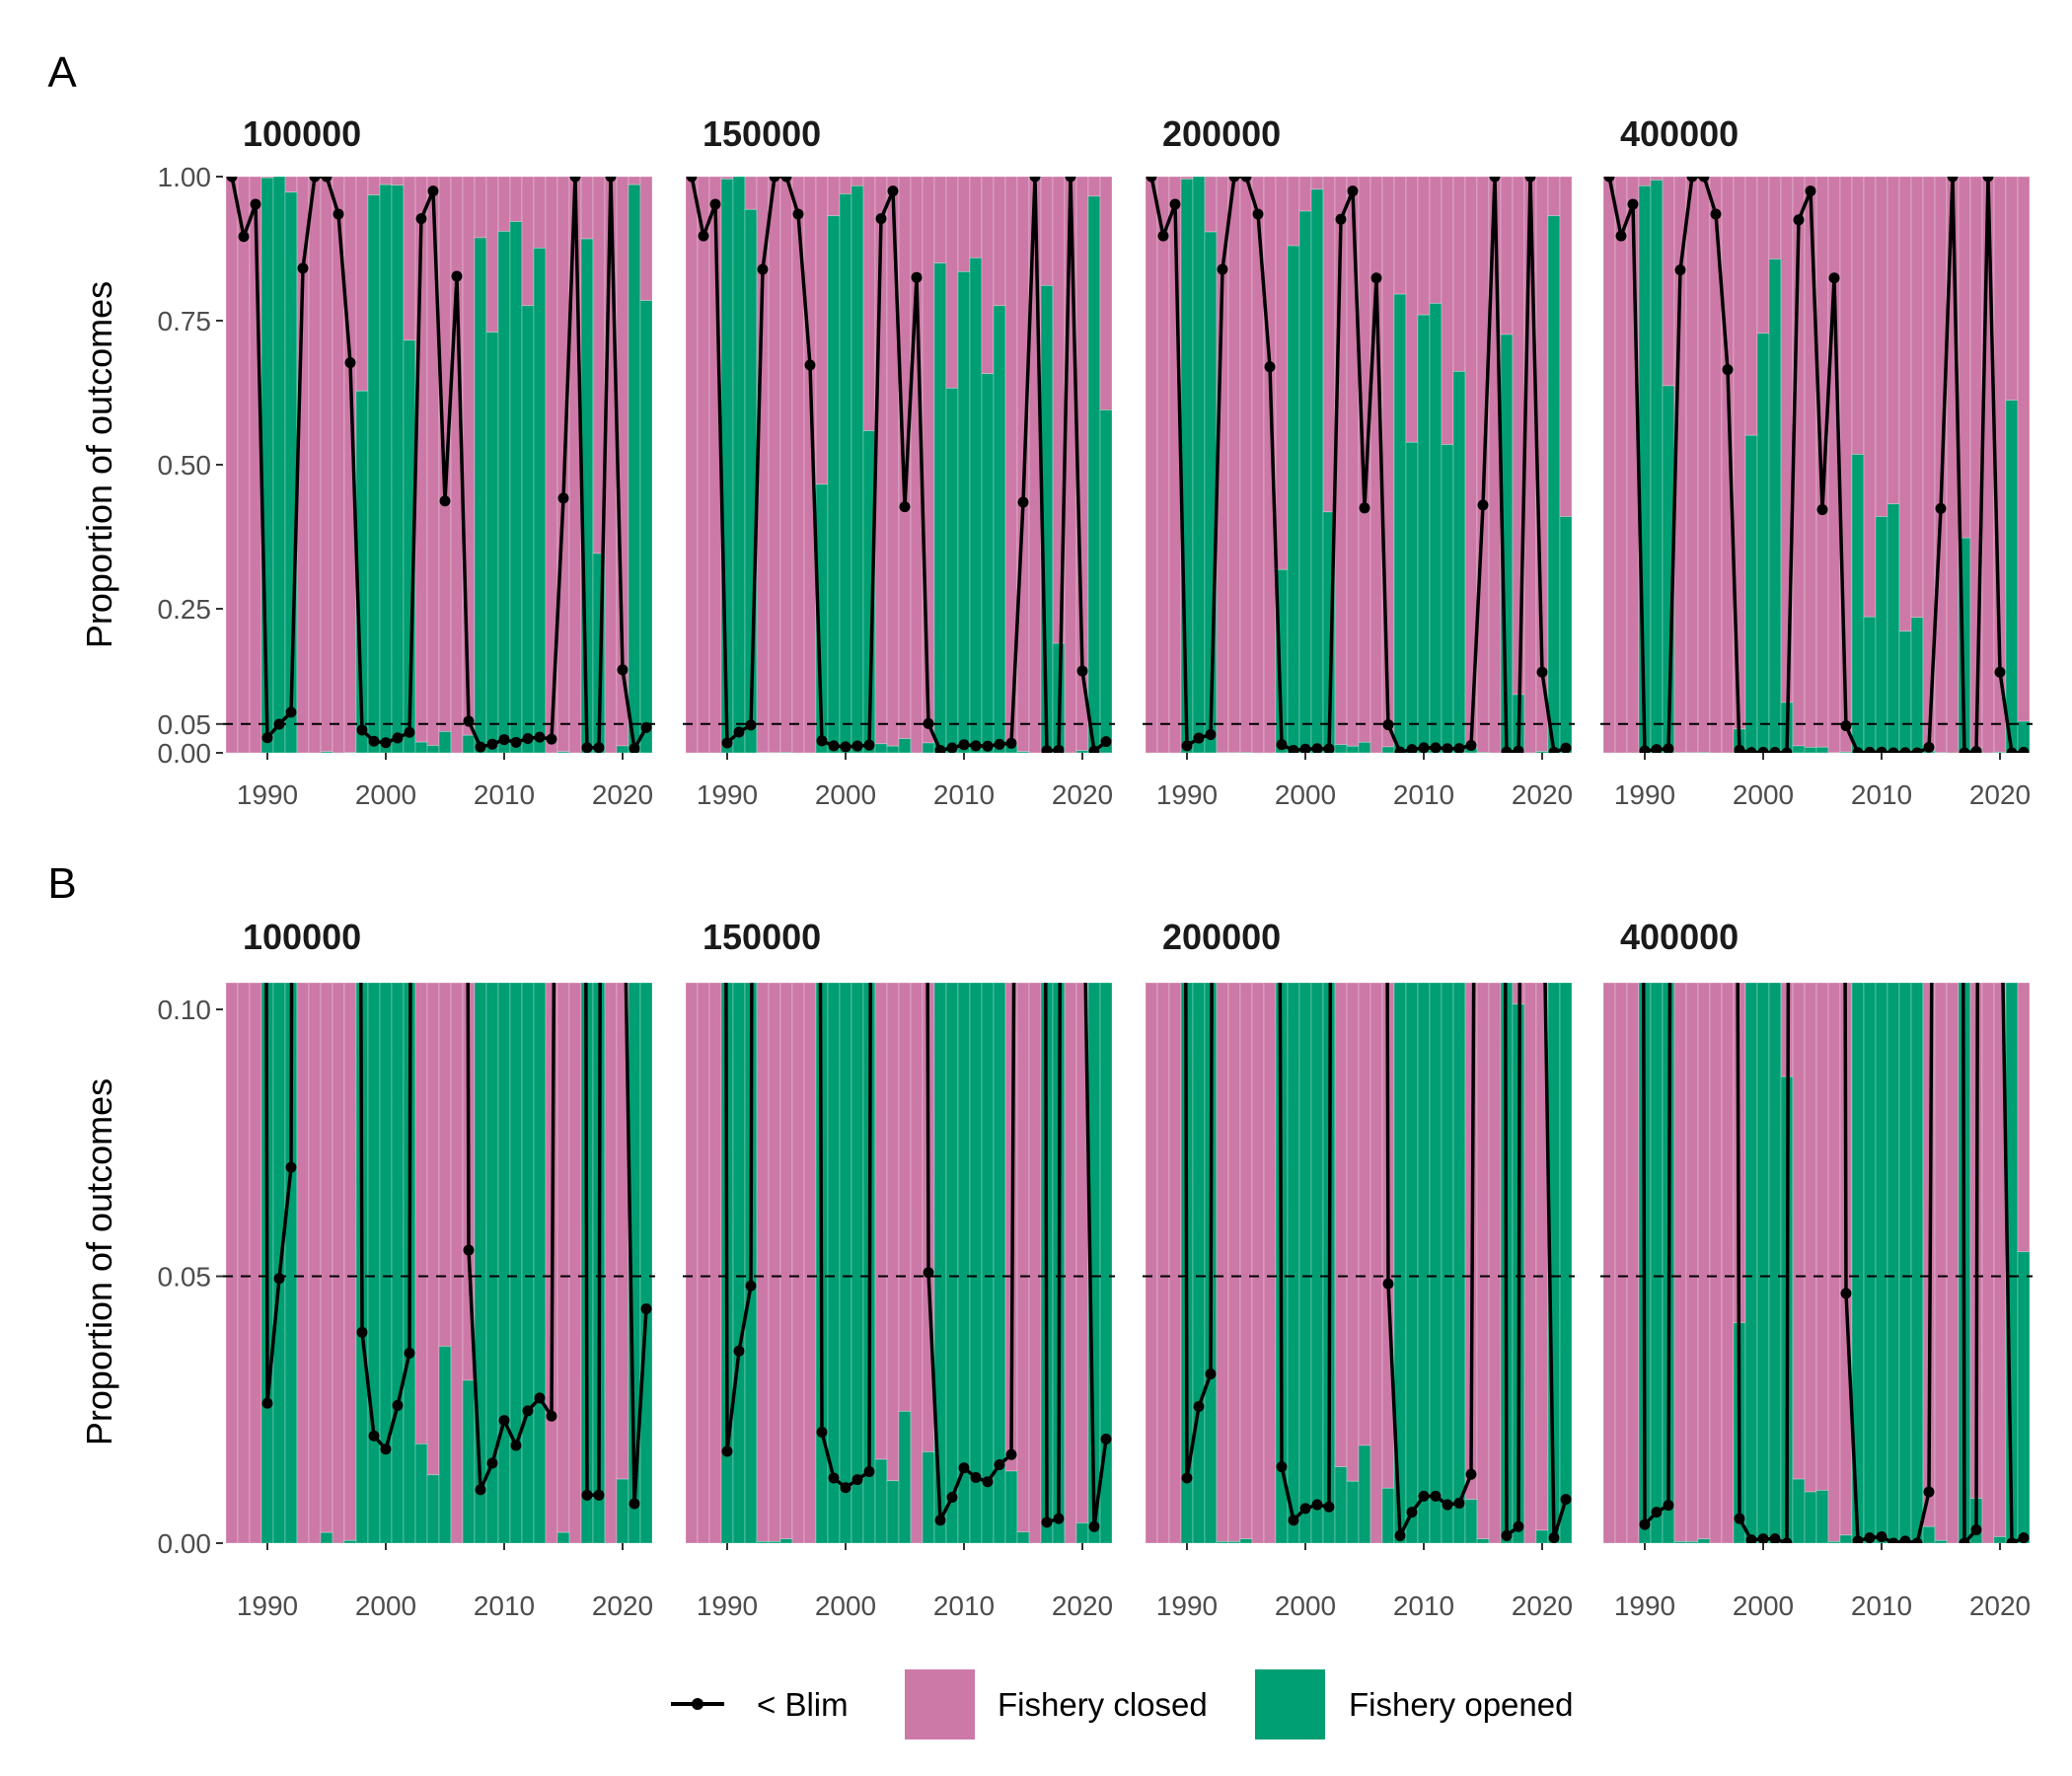 The image size is (2072, 1776). What do you see at coordinates (185, 754) in the screenshot?
I see `y-tick-label: 0.00` at bounding box center [185, 754].